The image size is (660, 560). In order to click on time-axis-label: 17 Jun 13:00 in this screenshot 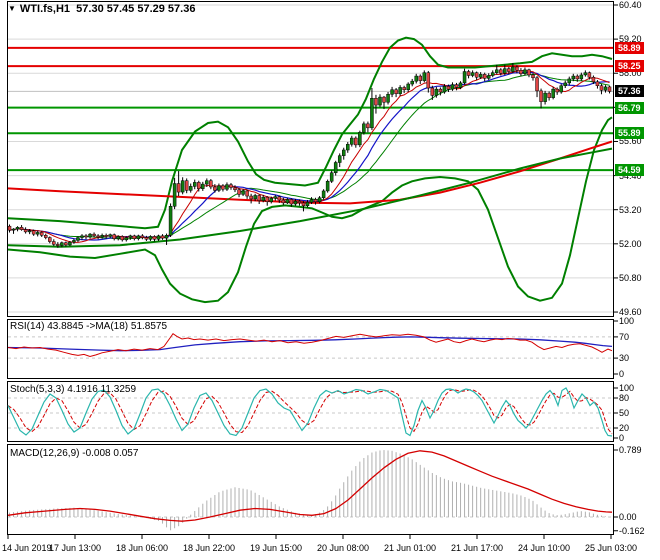, I will do `click(75, 548)`.